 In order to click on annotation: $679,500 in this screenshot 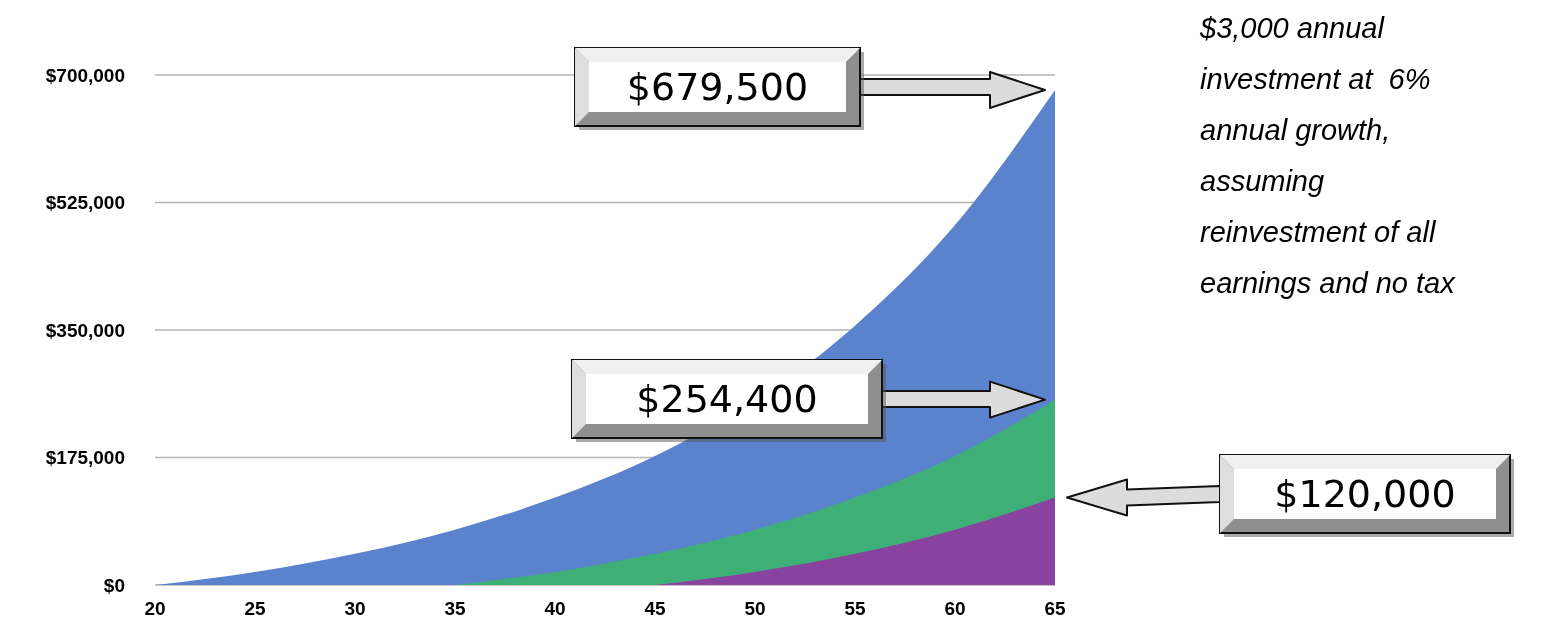, I will do `click(717, 87)`.